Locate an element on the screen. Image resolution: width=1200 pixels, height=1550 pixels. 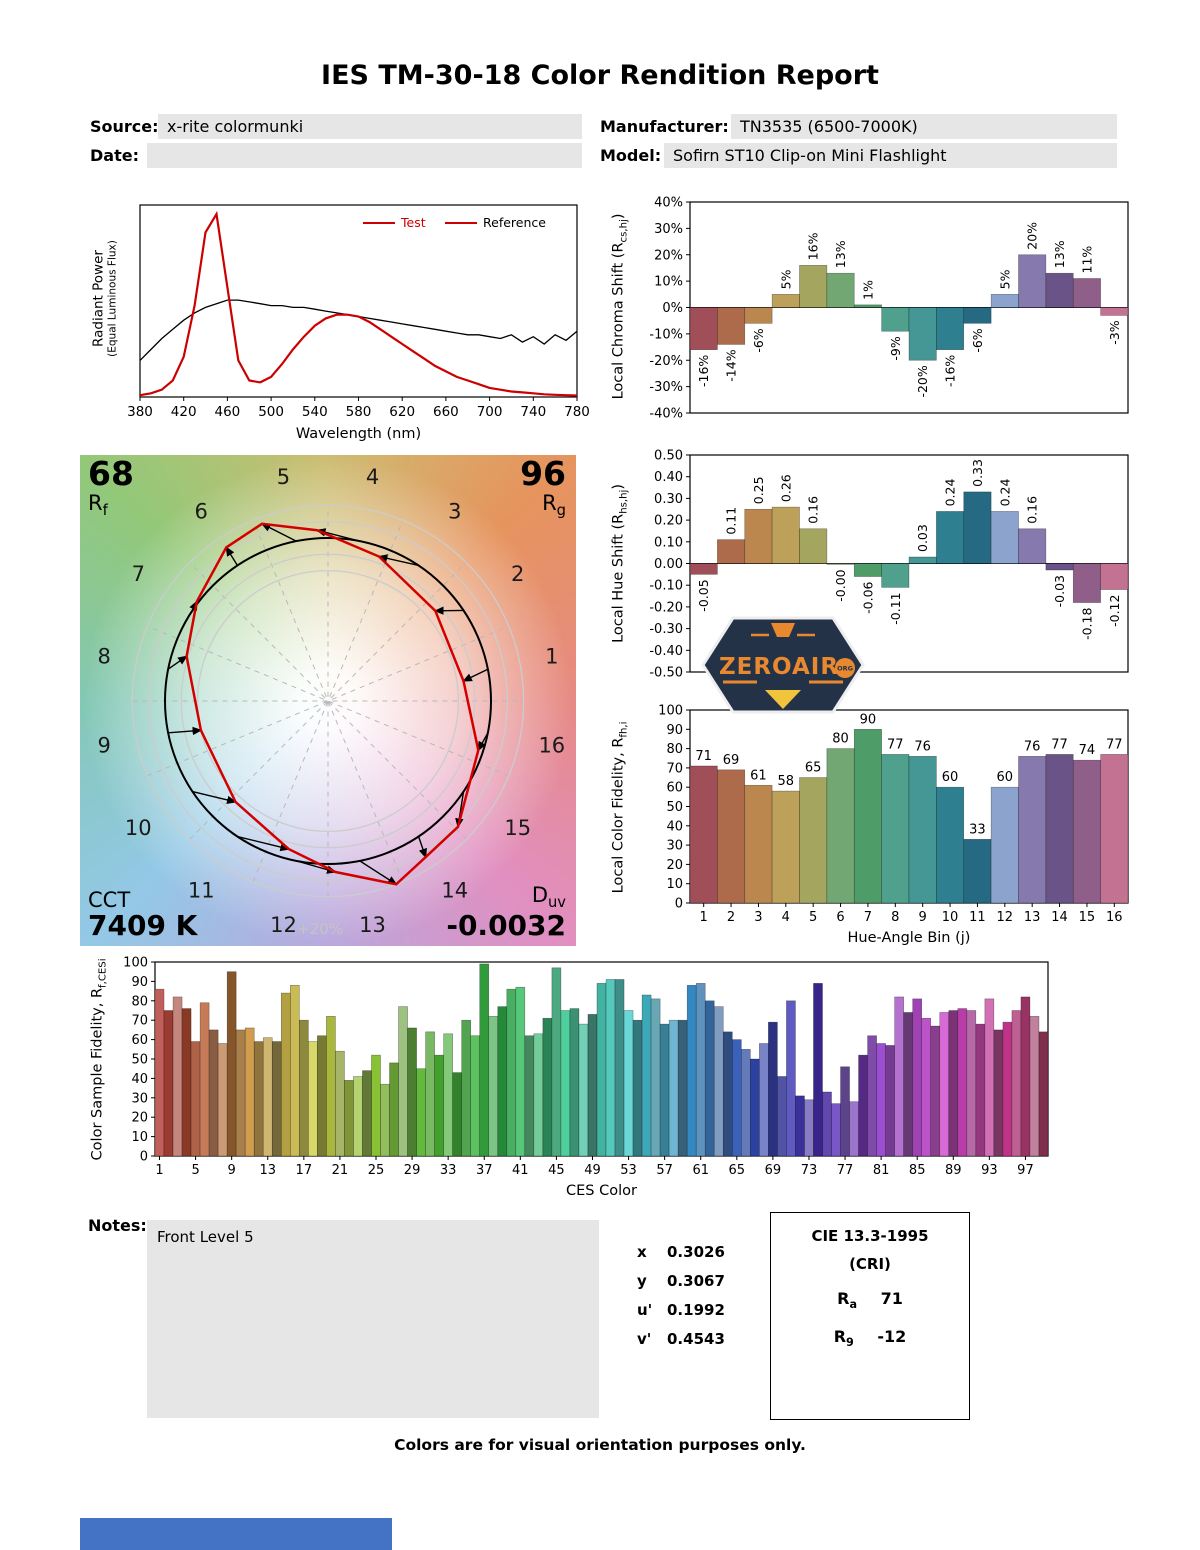
reference-ring is located at coordinates (328, 701).